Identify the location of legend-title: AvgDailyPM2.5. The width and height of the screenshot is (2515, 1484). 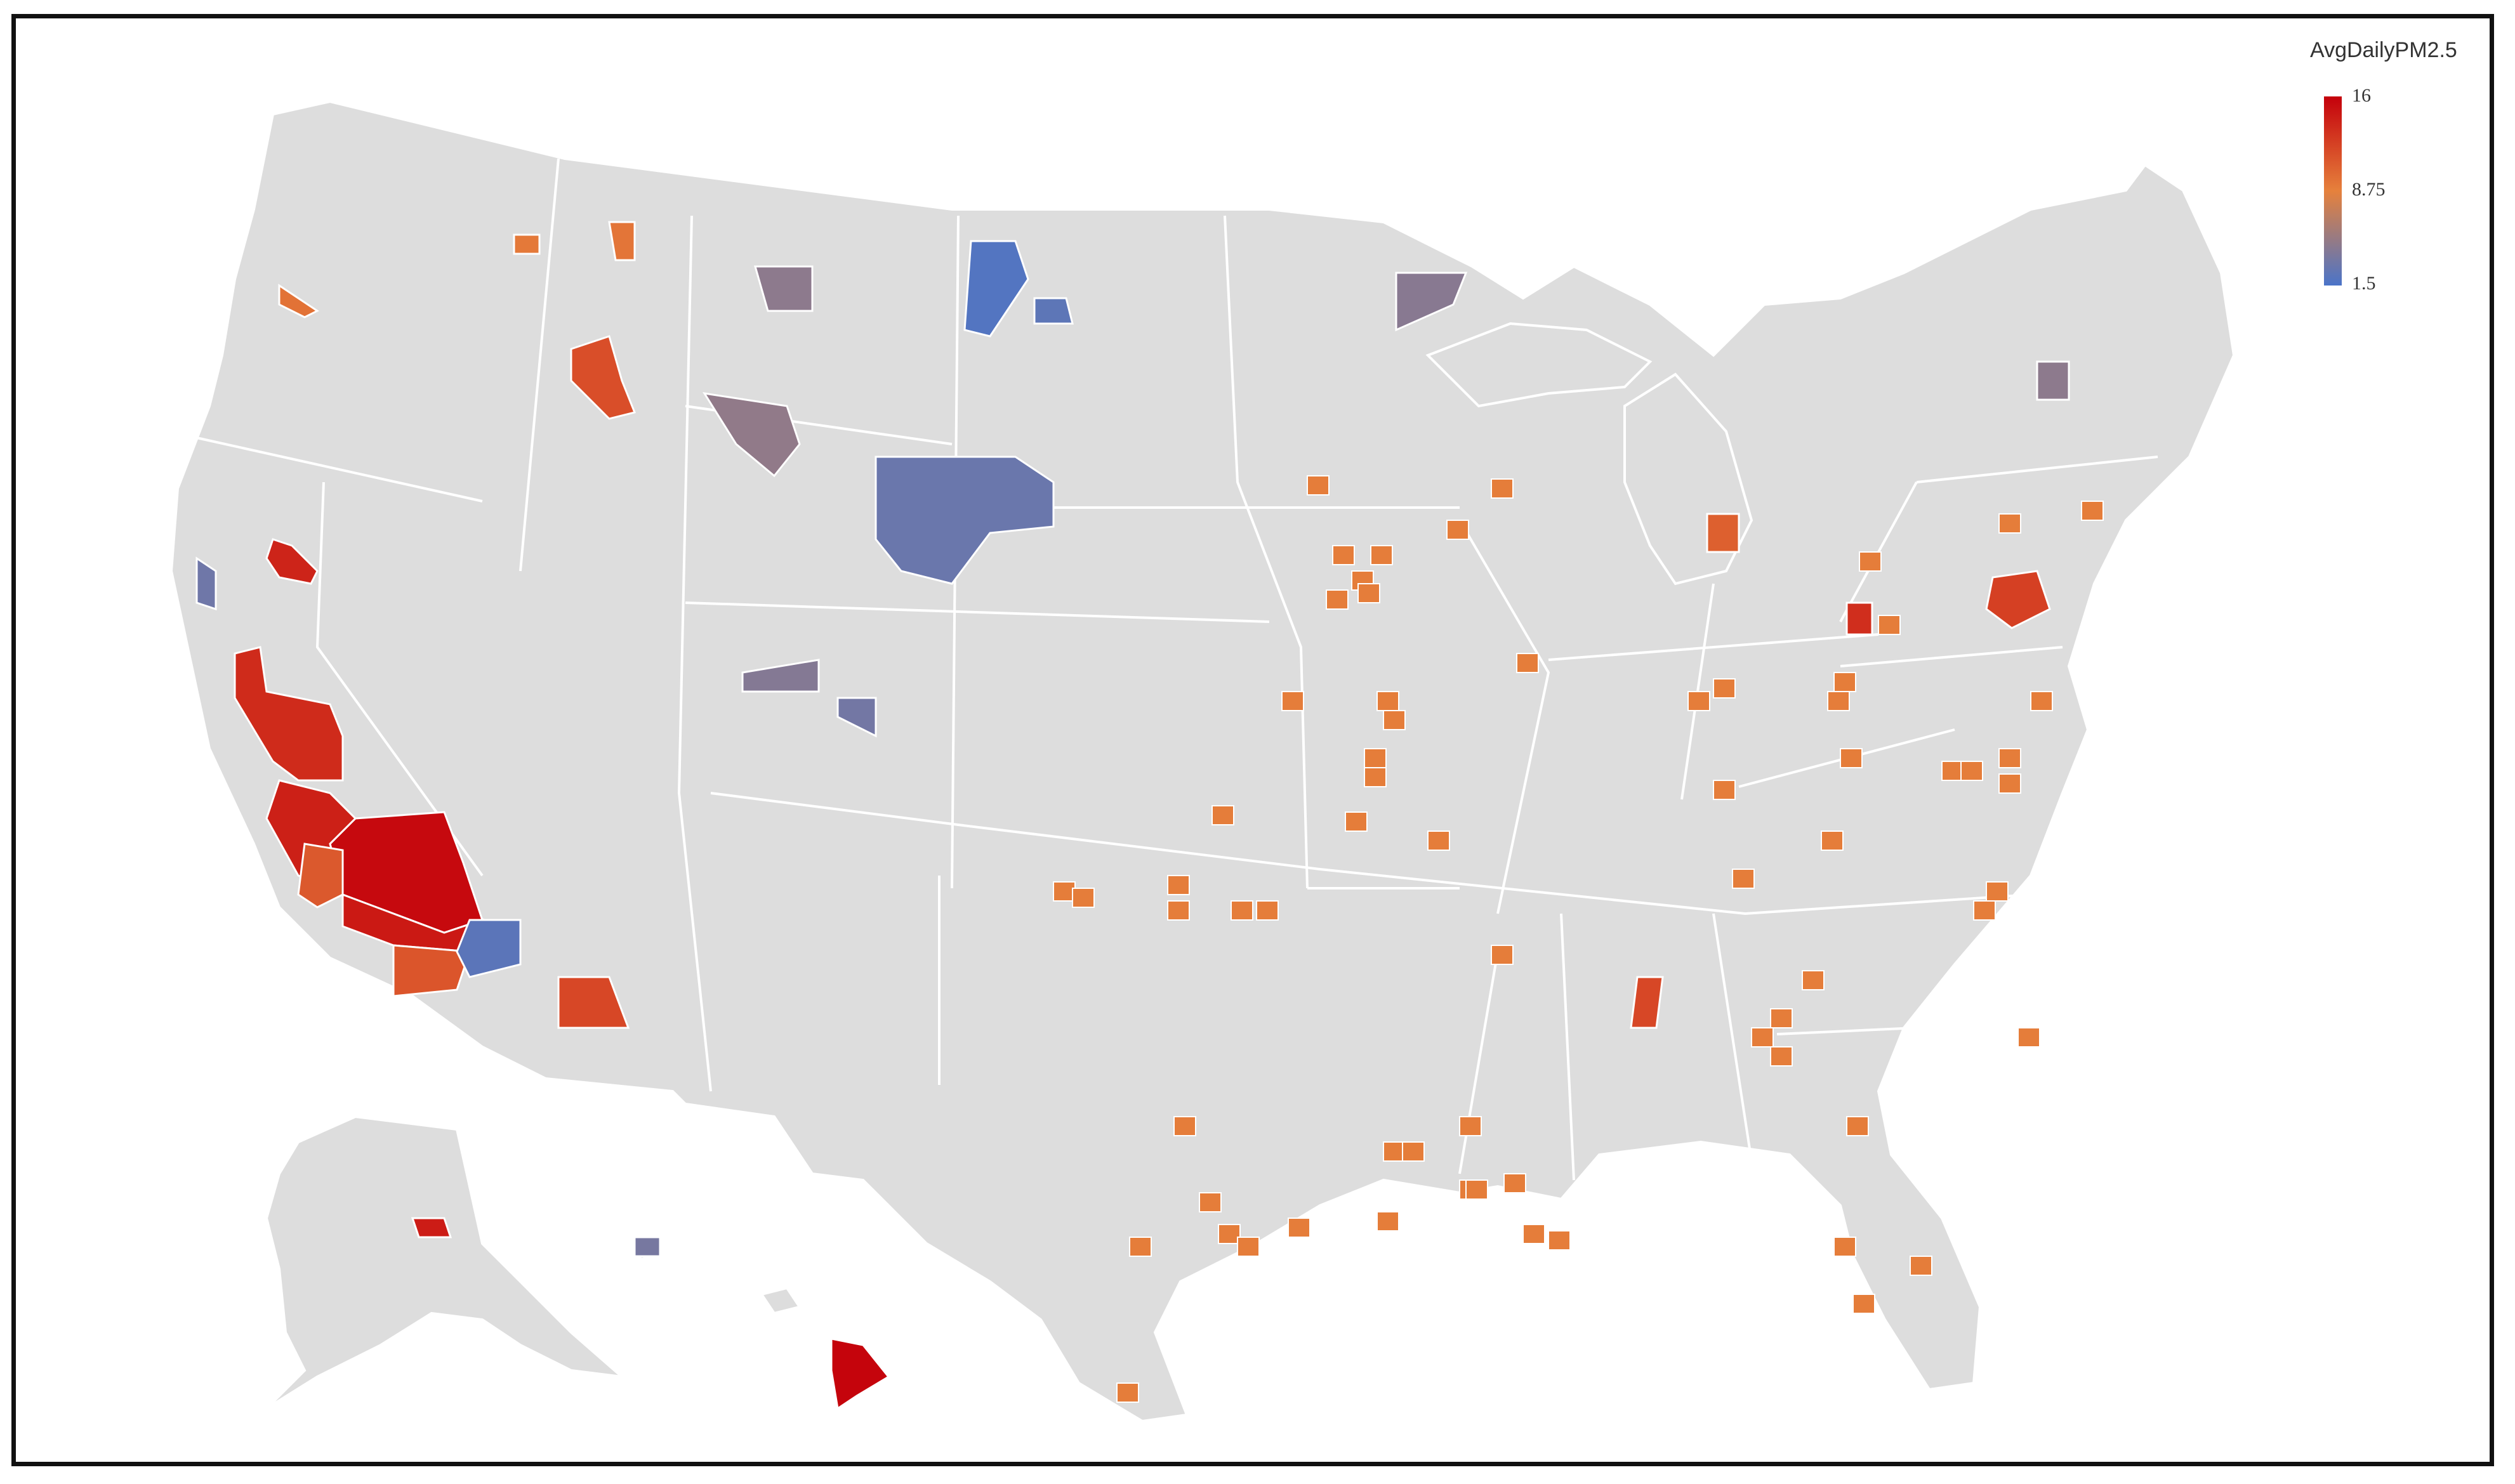
(2383, 50).